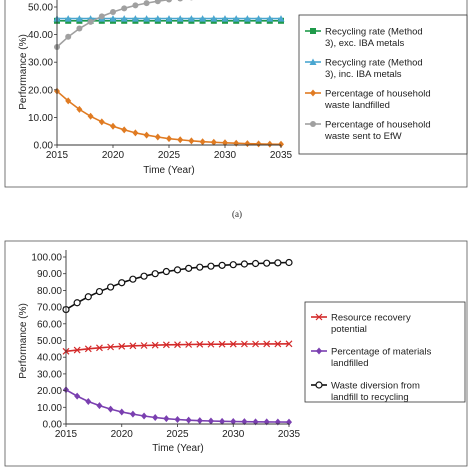  Describe the element at coordinates (113, 155) in the screenshot. I see `chart-a-x-tick-label: 2020` at that location.